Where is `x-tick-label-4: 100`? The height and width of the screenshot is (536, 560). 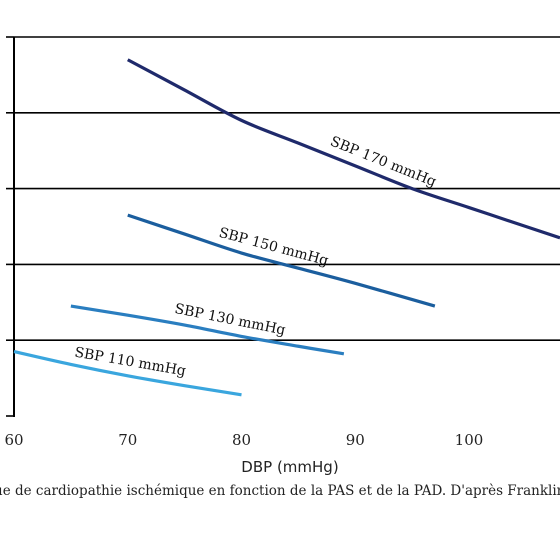
x-tick-label-4: 100 is located at coordinates (469, 440).